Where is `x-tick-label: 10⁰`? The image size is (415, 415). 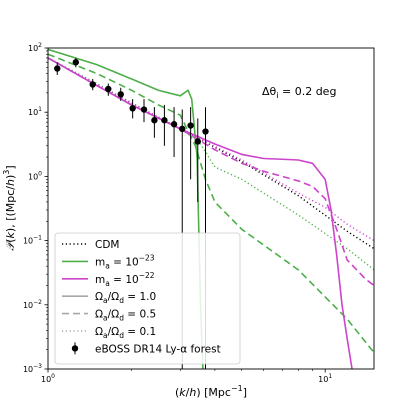 x-tick-label: 10⁰ is located at coordinates (48, 378).